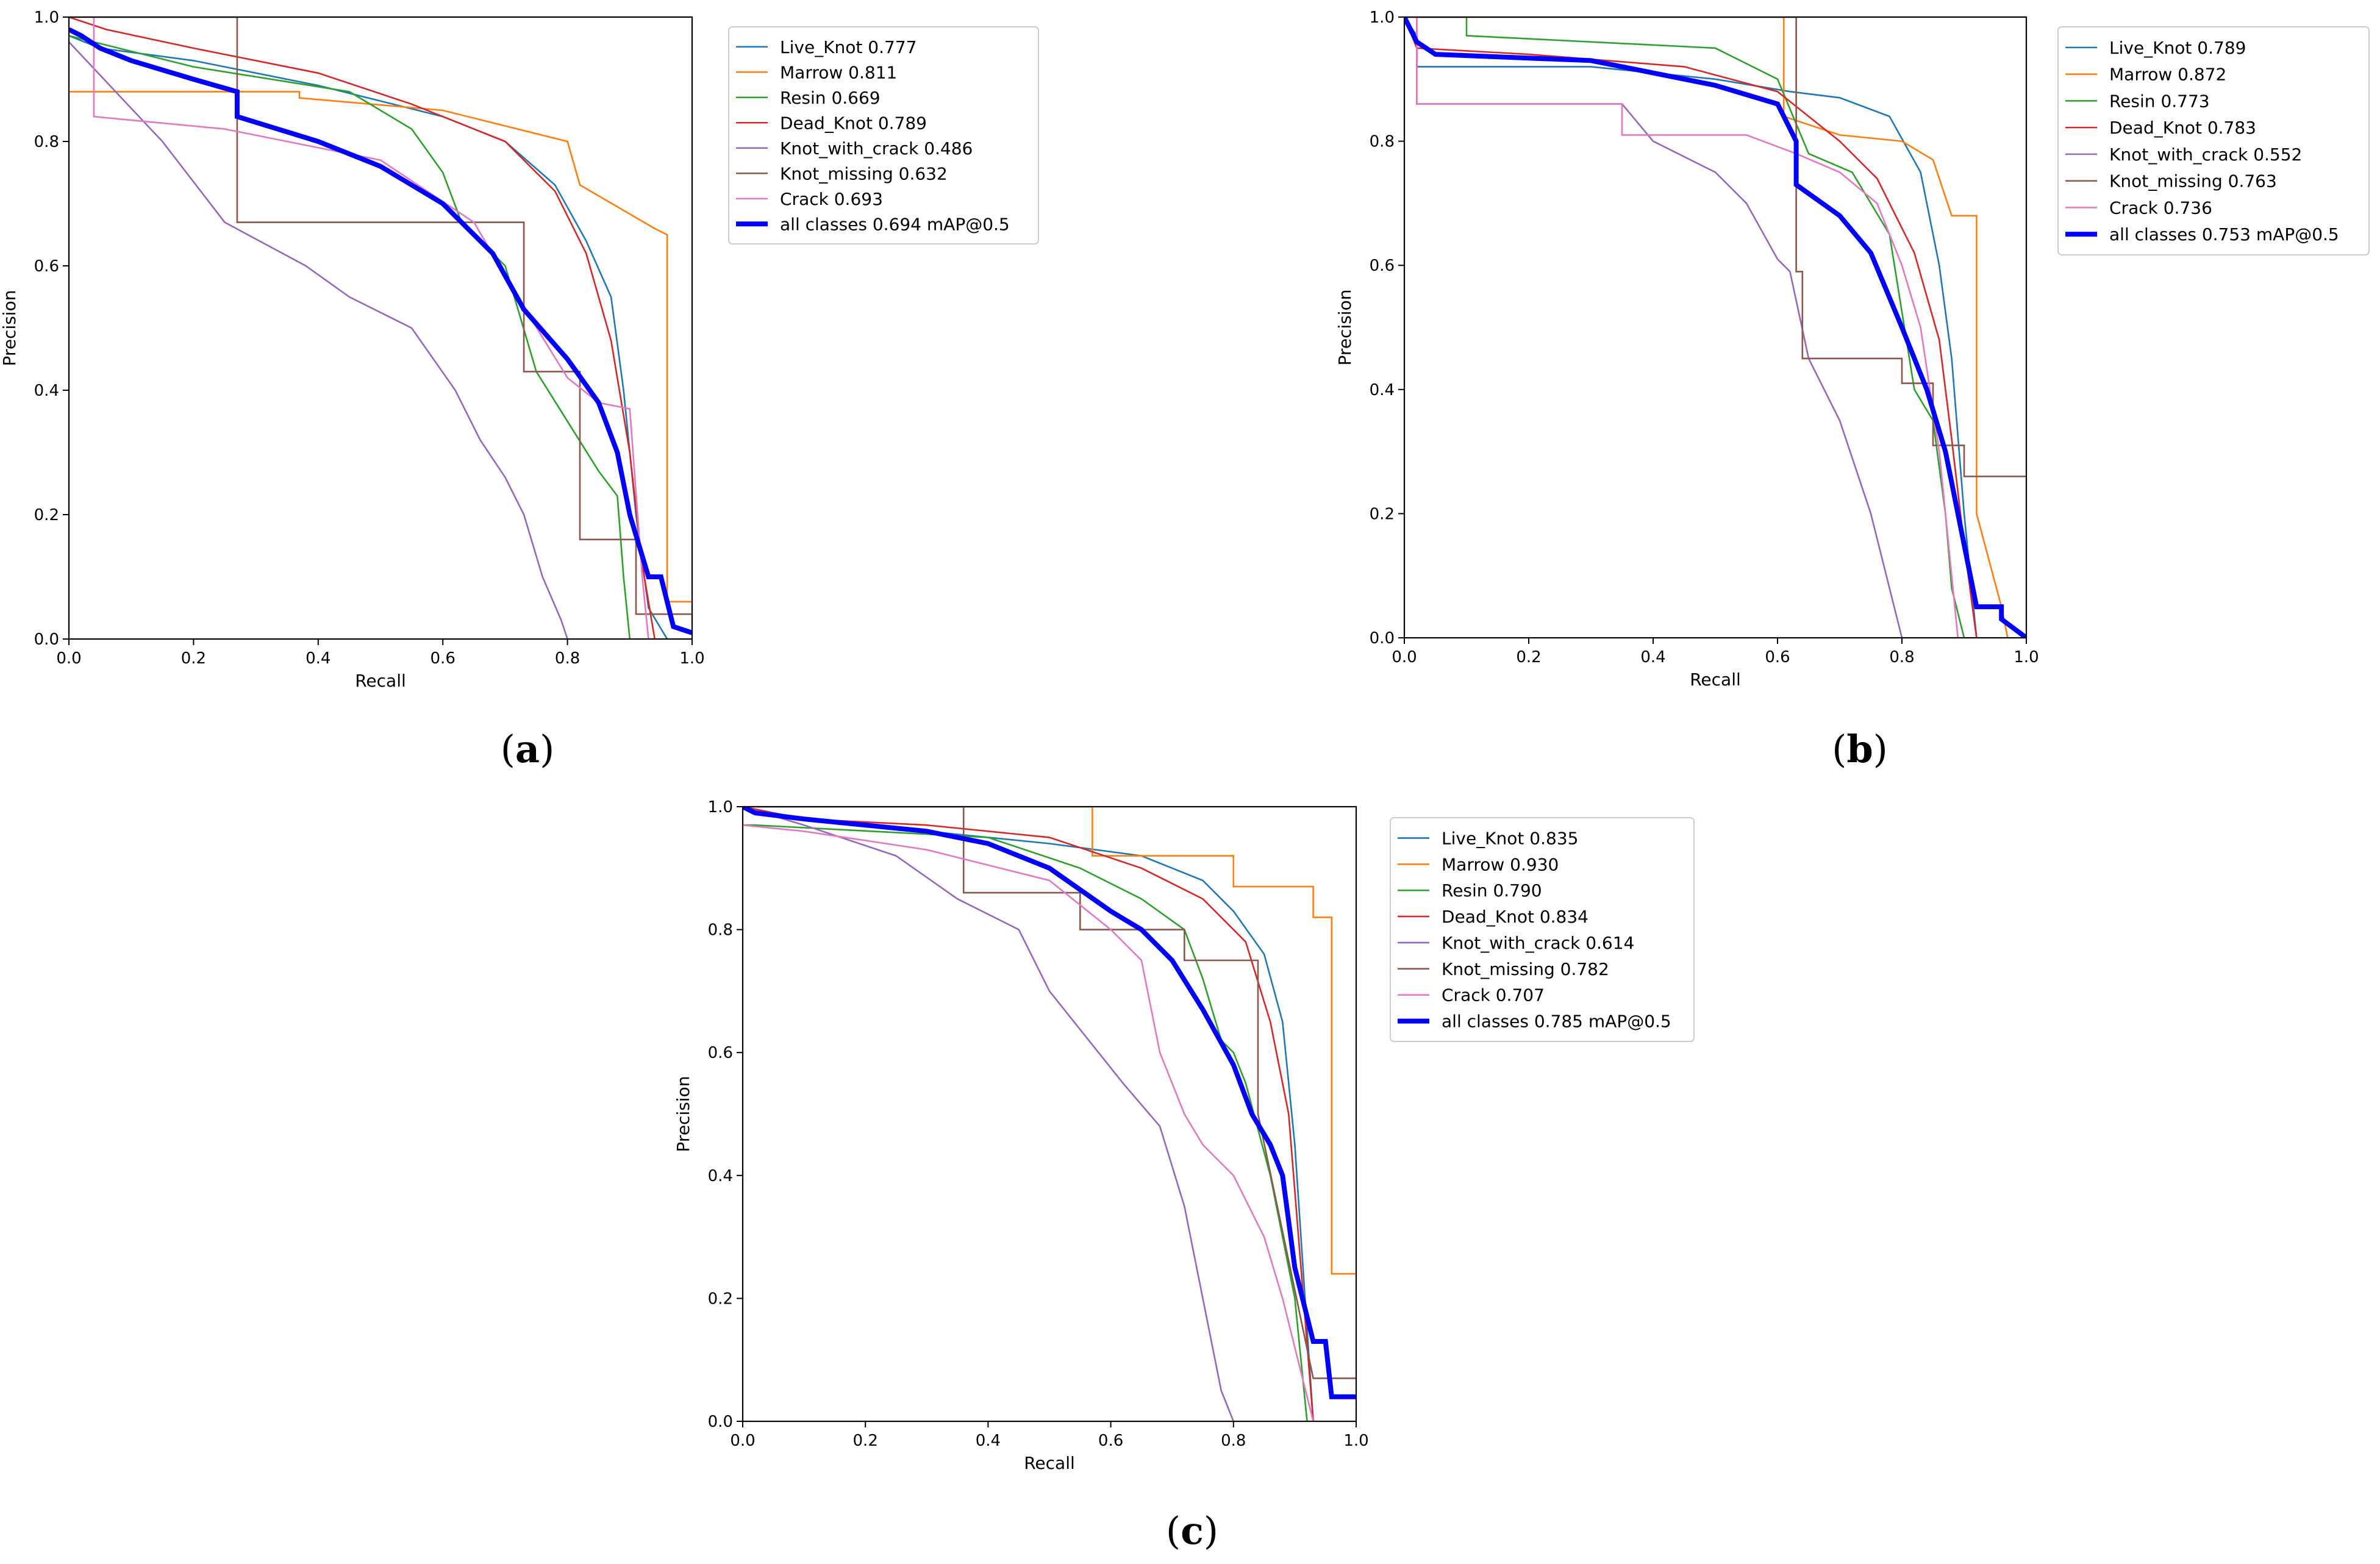 This screenshot has width=2380, height=1564. I want to click on legend-entry: Live_Knot 0.777, so click(848, 47).